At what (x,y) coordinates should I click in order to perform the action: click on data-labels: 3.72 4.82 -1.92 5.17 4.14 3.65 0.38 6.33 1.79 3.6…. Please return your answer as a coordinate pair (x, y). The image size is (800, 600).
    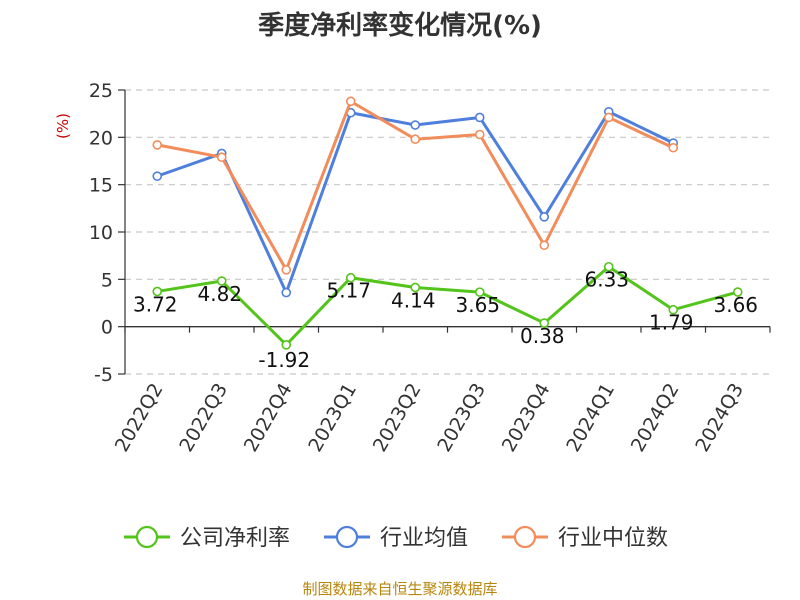
    Looking at the image, I should click on (445, 320).